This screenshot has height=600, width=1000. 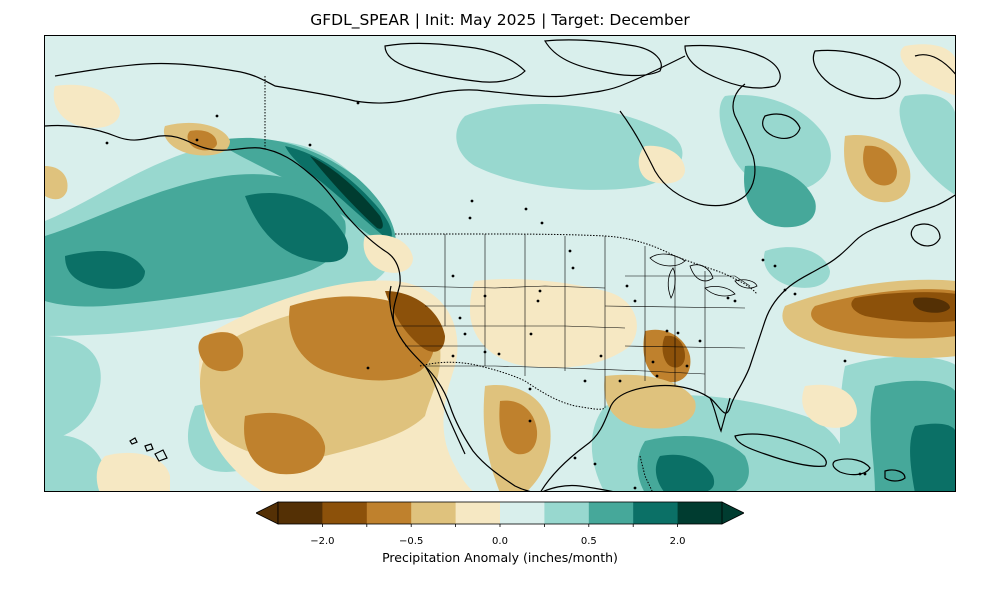 I want to click on colorbar, so click(x=500, y=514).